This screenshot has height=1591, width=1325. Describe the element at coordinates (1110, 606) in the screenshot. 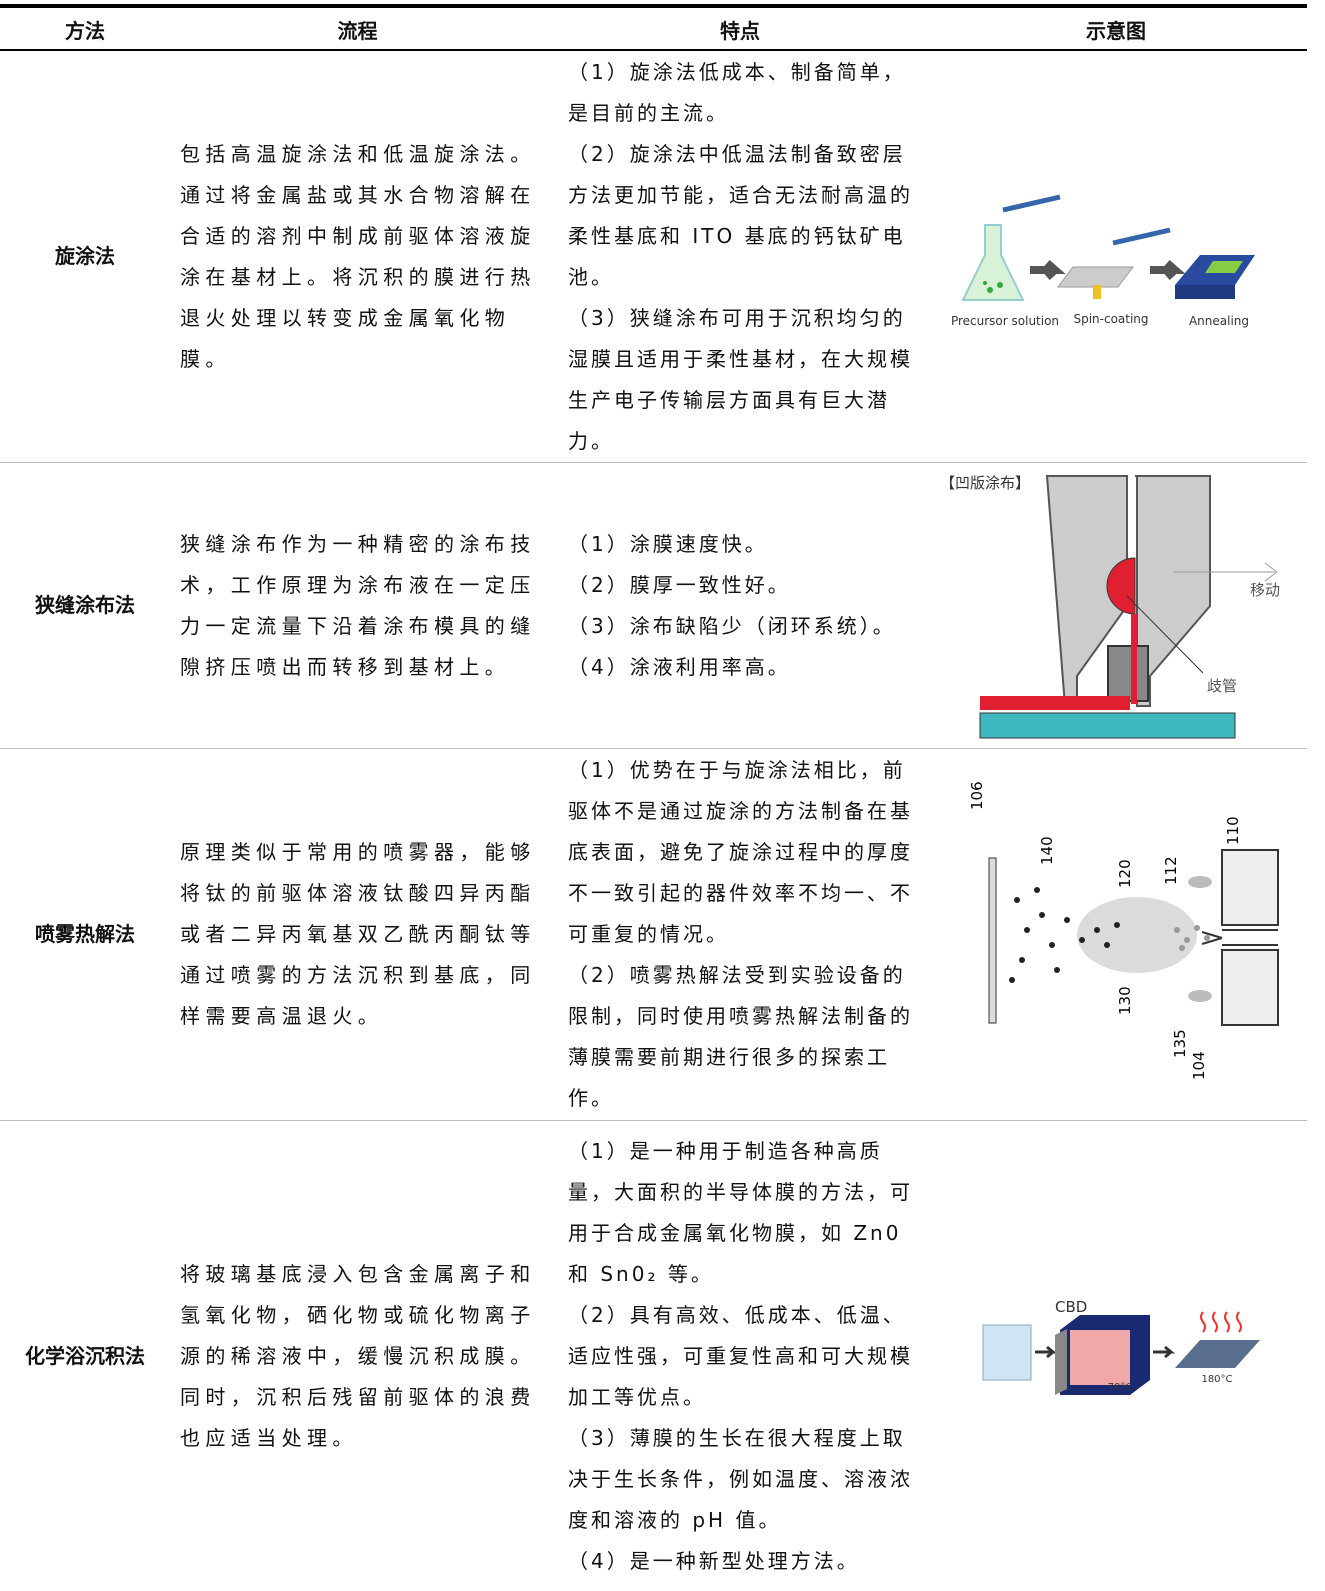

I see `slot-die-diagram: 【凹版涂布】 移动 歧管` at that location.